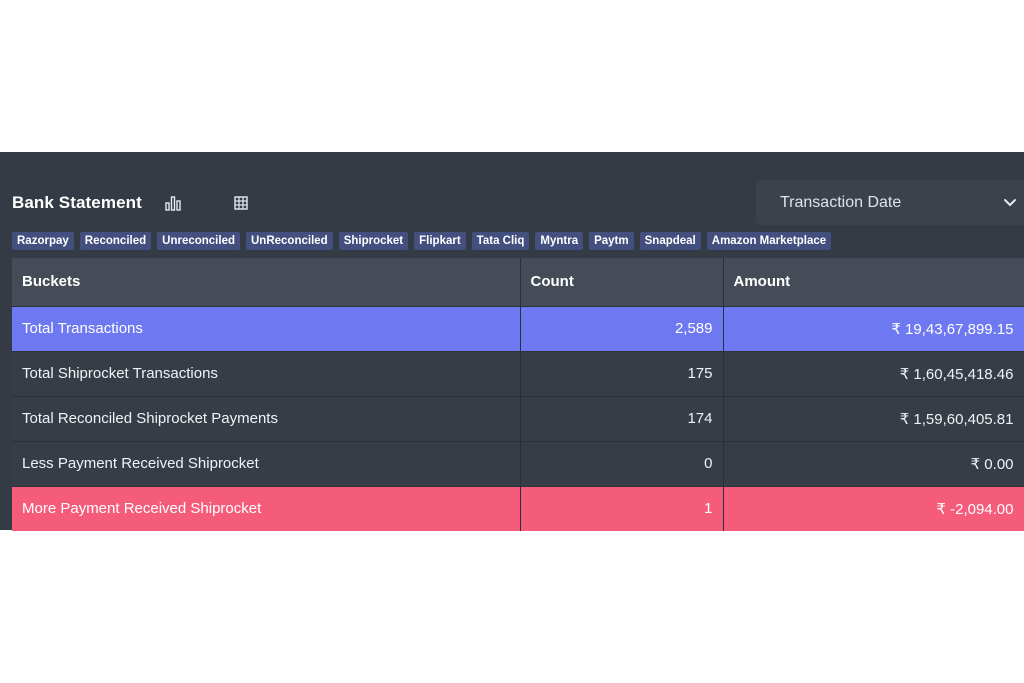 This screenshot has width=1024, height=683. I want to click on count-cell: 0, so click(622, 463).